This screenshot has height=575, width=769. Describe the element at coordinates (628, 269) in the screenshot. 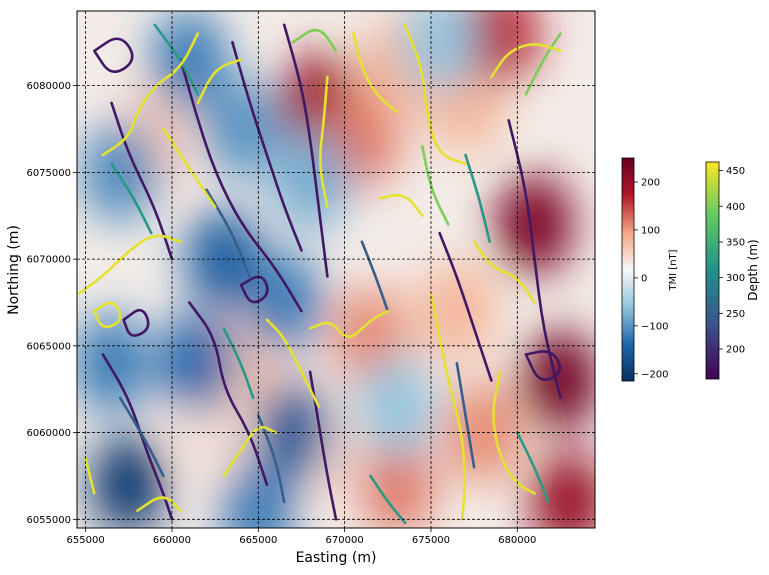

I see `tmi-colorbar-bar` at that location.